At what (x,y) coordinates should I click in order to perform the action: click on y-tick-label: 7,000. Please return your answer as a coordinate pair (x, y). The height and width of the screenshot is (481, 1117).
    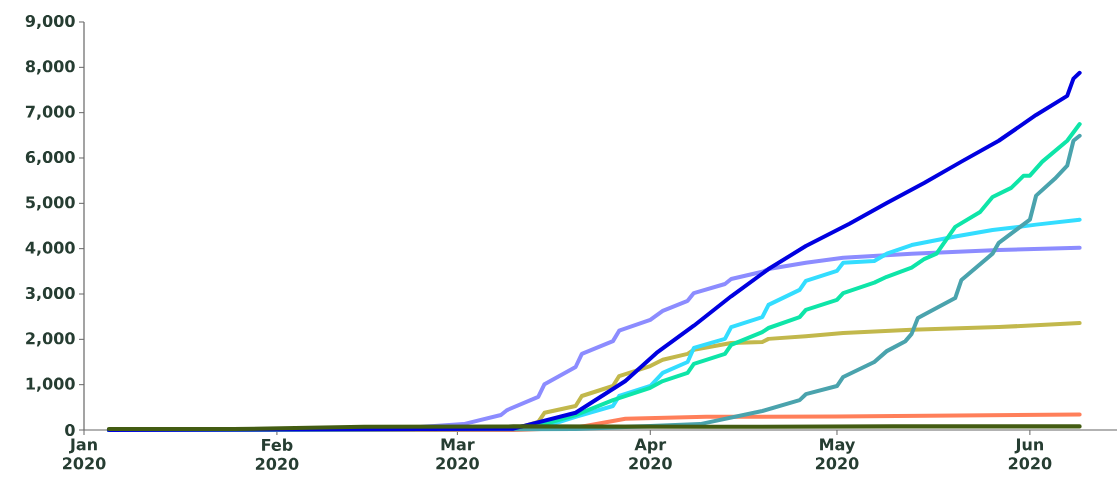
    Looking at the image, I should click on (50, 112).